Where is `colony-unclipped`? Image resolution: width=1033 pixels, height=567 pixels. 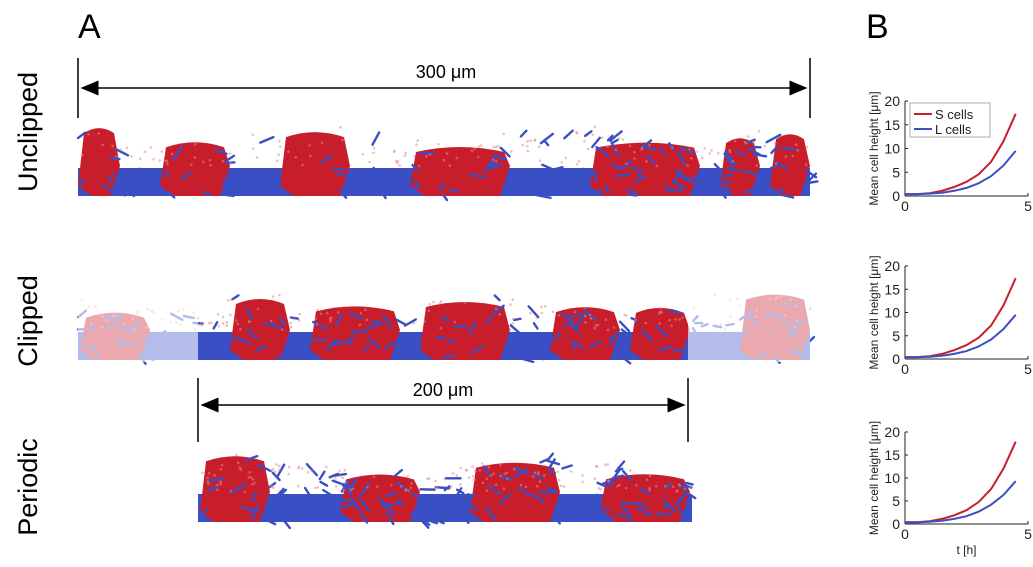 colony-unclipped is located at coordinates (447, 163).